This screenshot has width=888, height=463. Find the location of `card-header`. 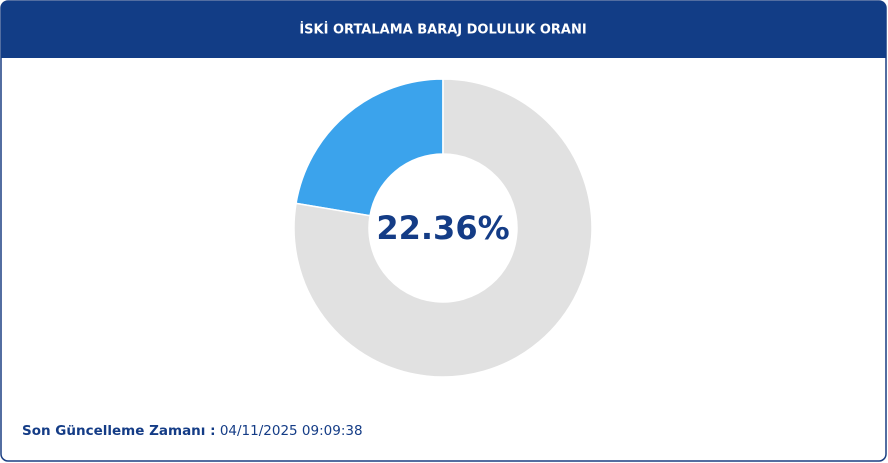

card-header is located at coordinates (443, 29).